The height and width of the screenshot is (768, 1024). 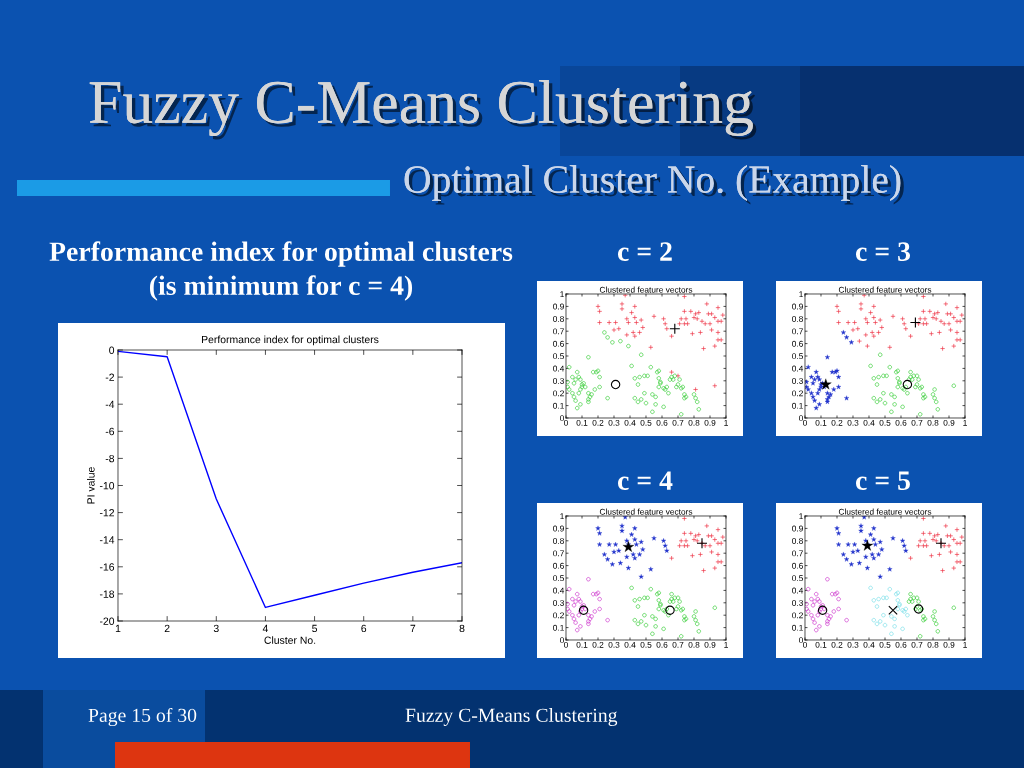 What do you see at coordinates (107, 513) in the screenshot?
I see `y-tick-label: -12` at bounding box center [107, 513].